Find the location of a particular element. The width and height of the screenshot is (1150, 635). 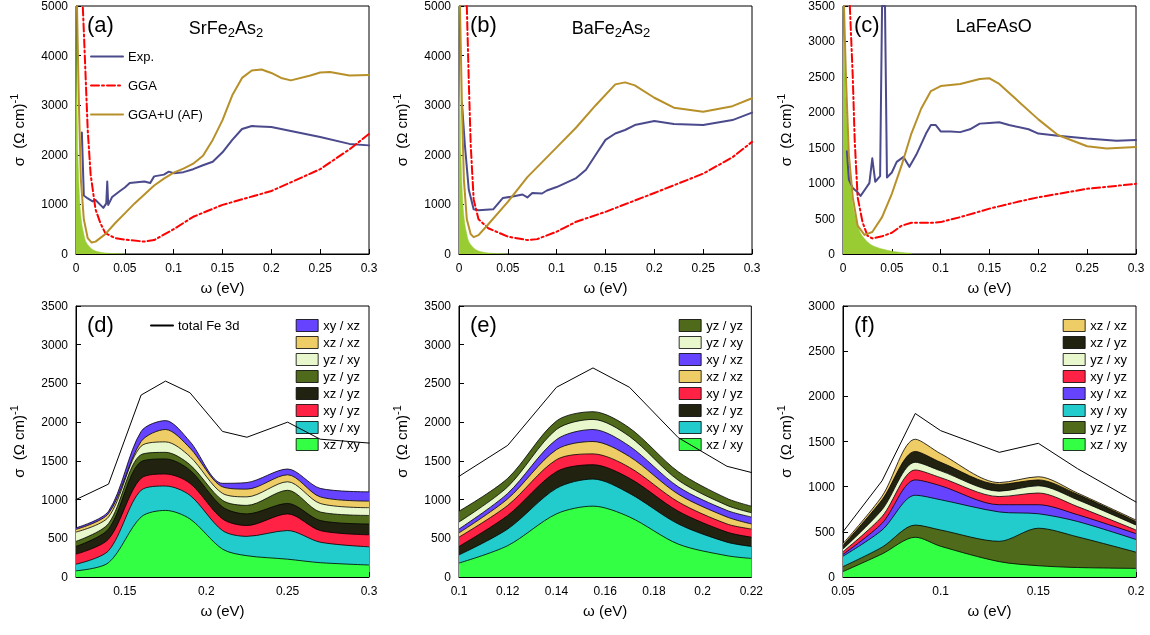

x-tick-label: 0.22 is located at coordinates (751, 591).